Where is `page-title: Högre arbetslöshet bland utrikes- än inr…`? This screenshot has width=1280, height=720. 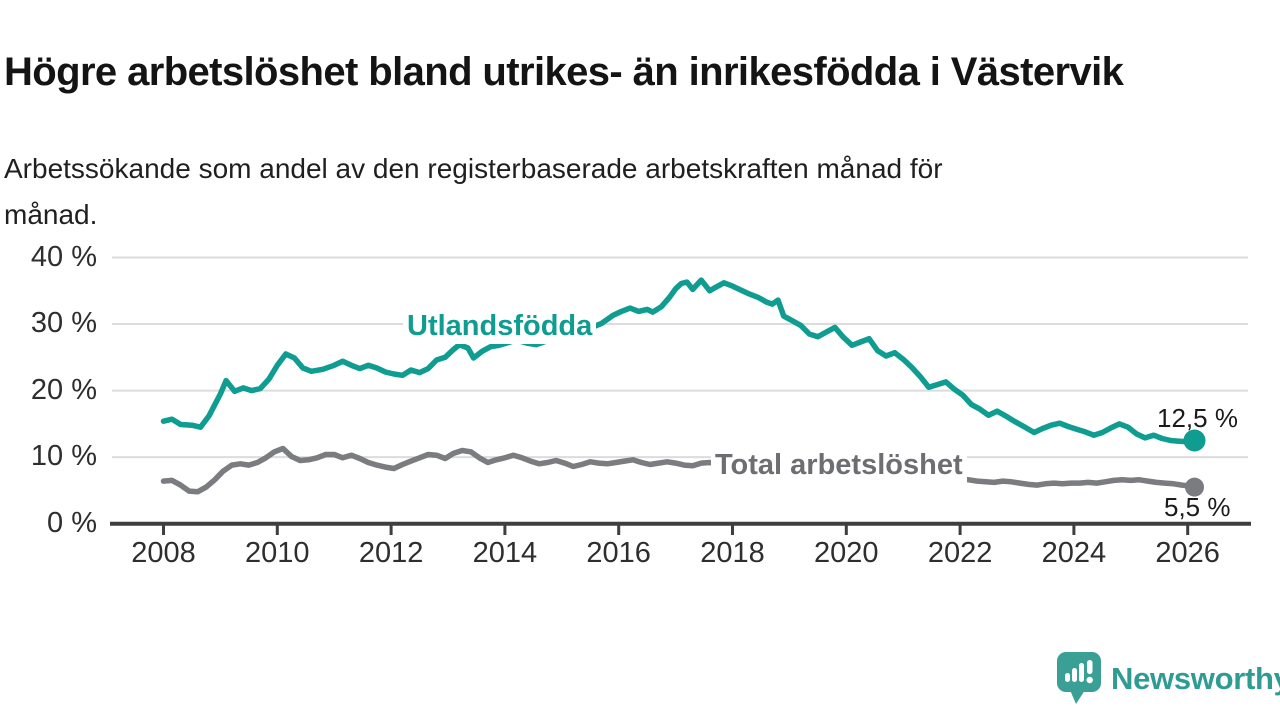 page-title: Högre arbetslöshet bland utrikes- än inr… is located at coordinates (564, 71).